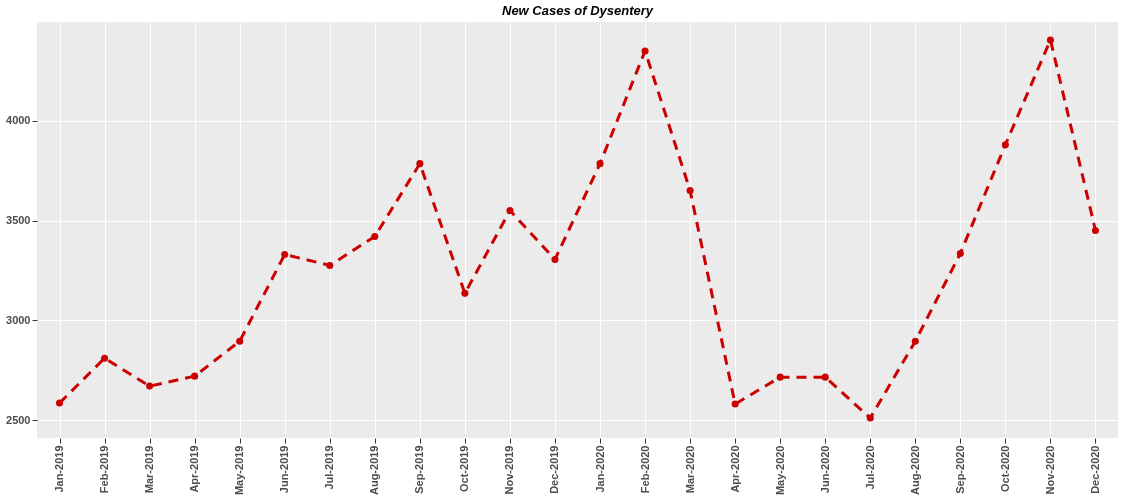 Image resolution: width=1123 pixels, height=500 pixels. I want to click on x-tick-label: Oct-2020, so click(1004, 468).